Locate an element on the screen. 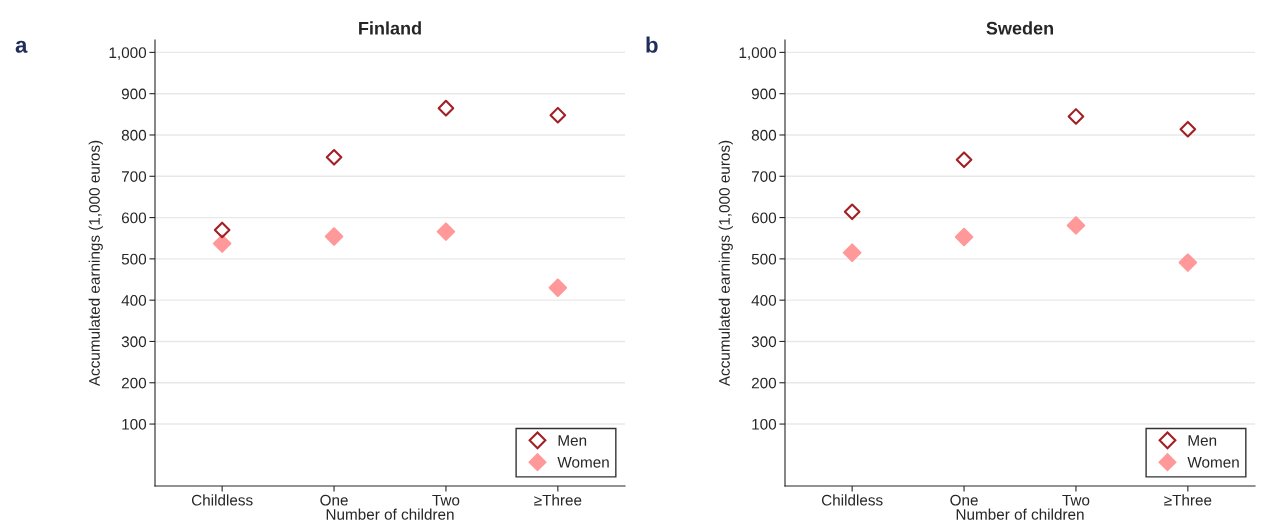 The width and height of the screenshot is (1261, 526). text: a is located at coordinates (21, 46).